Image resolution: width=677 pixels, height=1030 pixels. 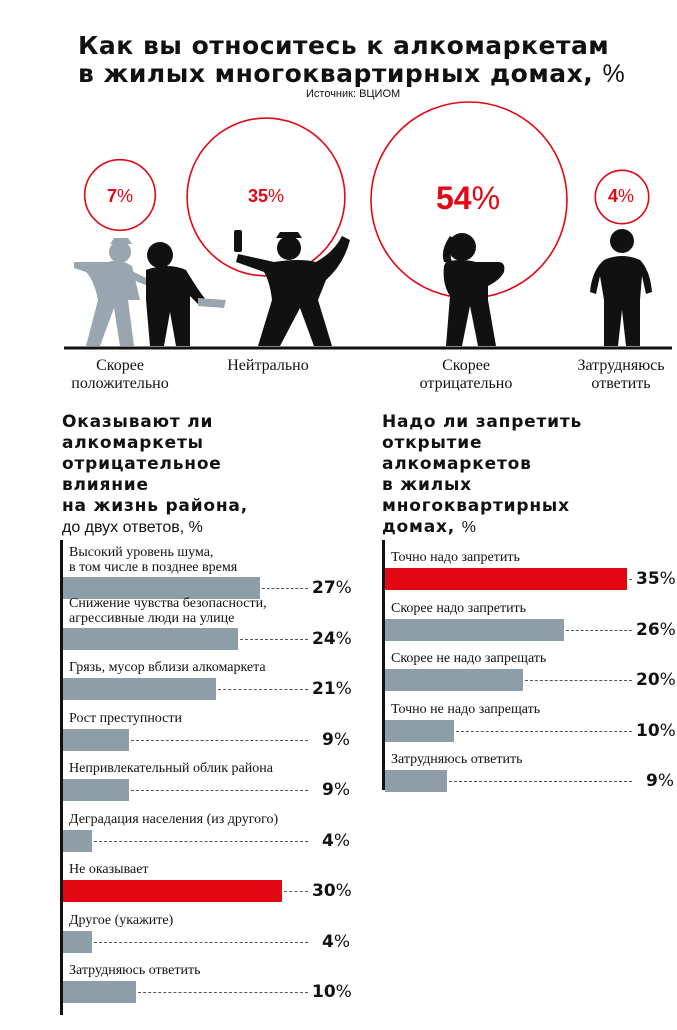 I want to click on bar-label: Точно надо запретить, so click(x=455, y=557).